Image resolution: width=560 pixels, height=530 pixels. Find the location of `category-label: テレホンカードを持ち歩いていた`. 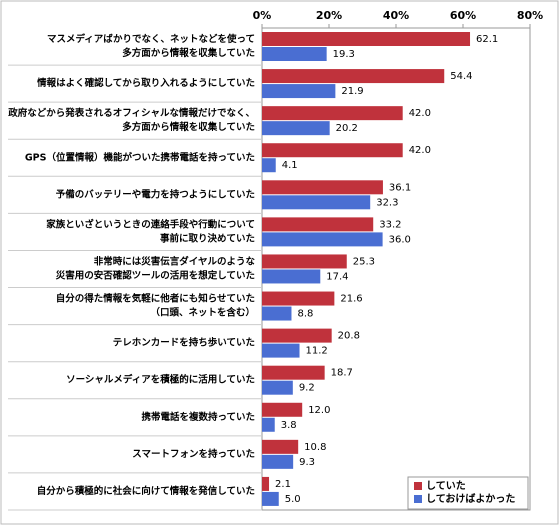

category-label: テレホンカードを持ち歩いていた is located at coordinates (184, 343).